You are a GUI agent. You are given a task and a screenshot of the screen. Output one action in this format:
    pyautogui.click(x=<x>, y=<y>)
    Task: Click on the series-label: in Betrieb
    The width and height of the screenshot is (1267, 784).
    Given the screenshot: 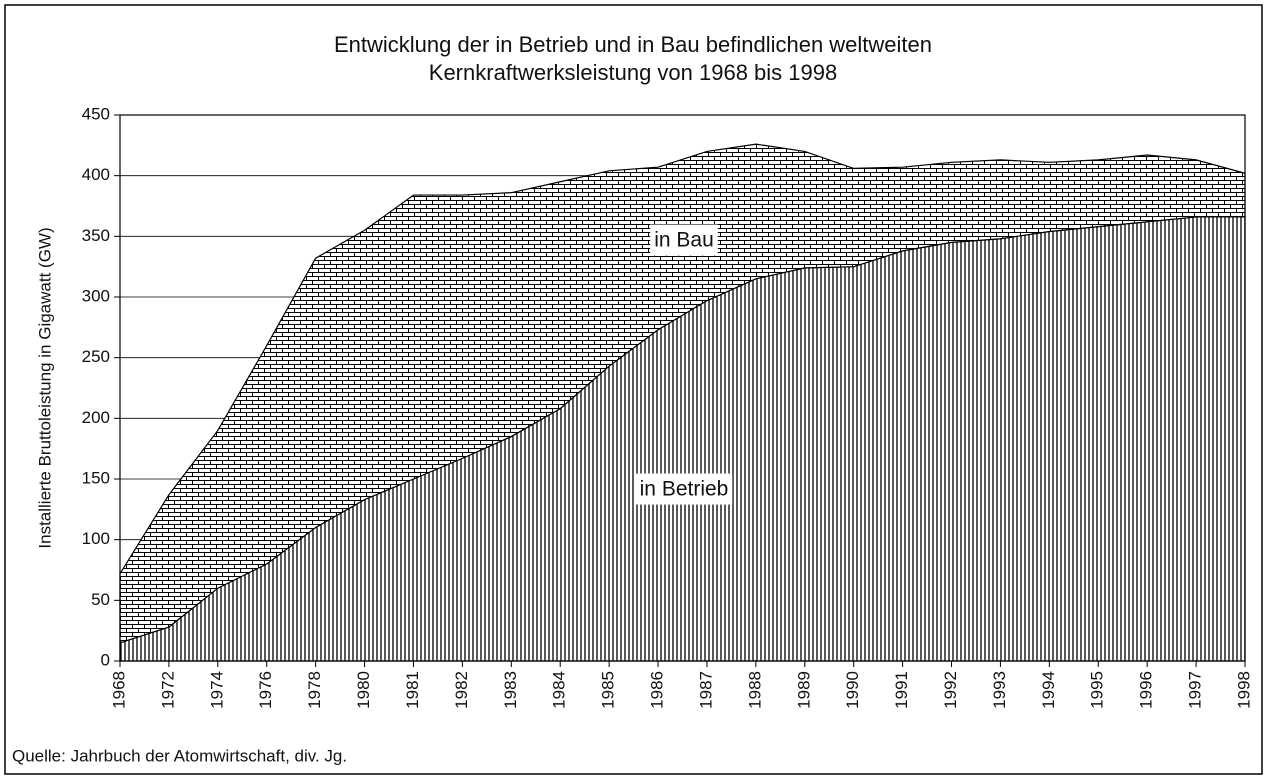 What is the action you would take?
    pyautogui.click(x=684, y=489)
    